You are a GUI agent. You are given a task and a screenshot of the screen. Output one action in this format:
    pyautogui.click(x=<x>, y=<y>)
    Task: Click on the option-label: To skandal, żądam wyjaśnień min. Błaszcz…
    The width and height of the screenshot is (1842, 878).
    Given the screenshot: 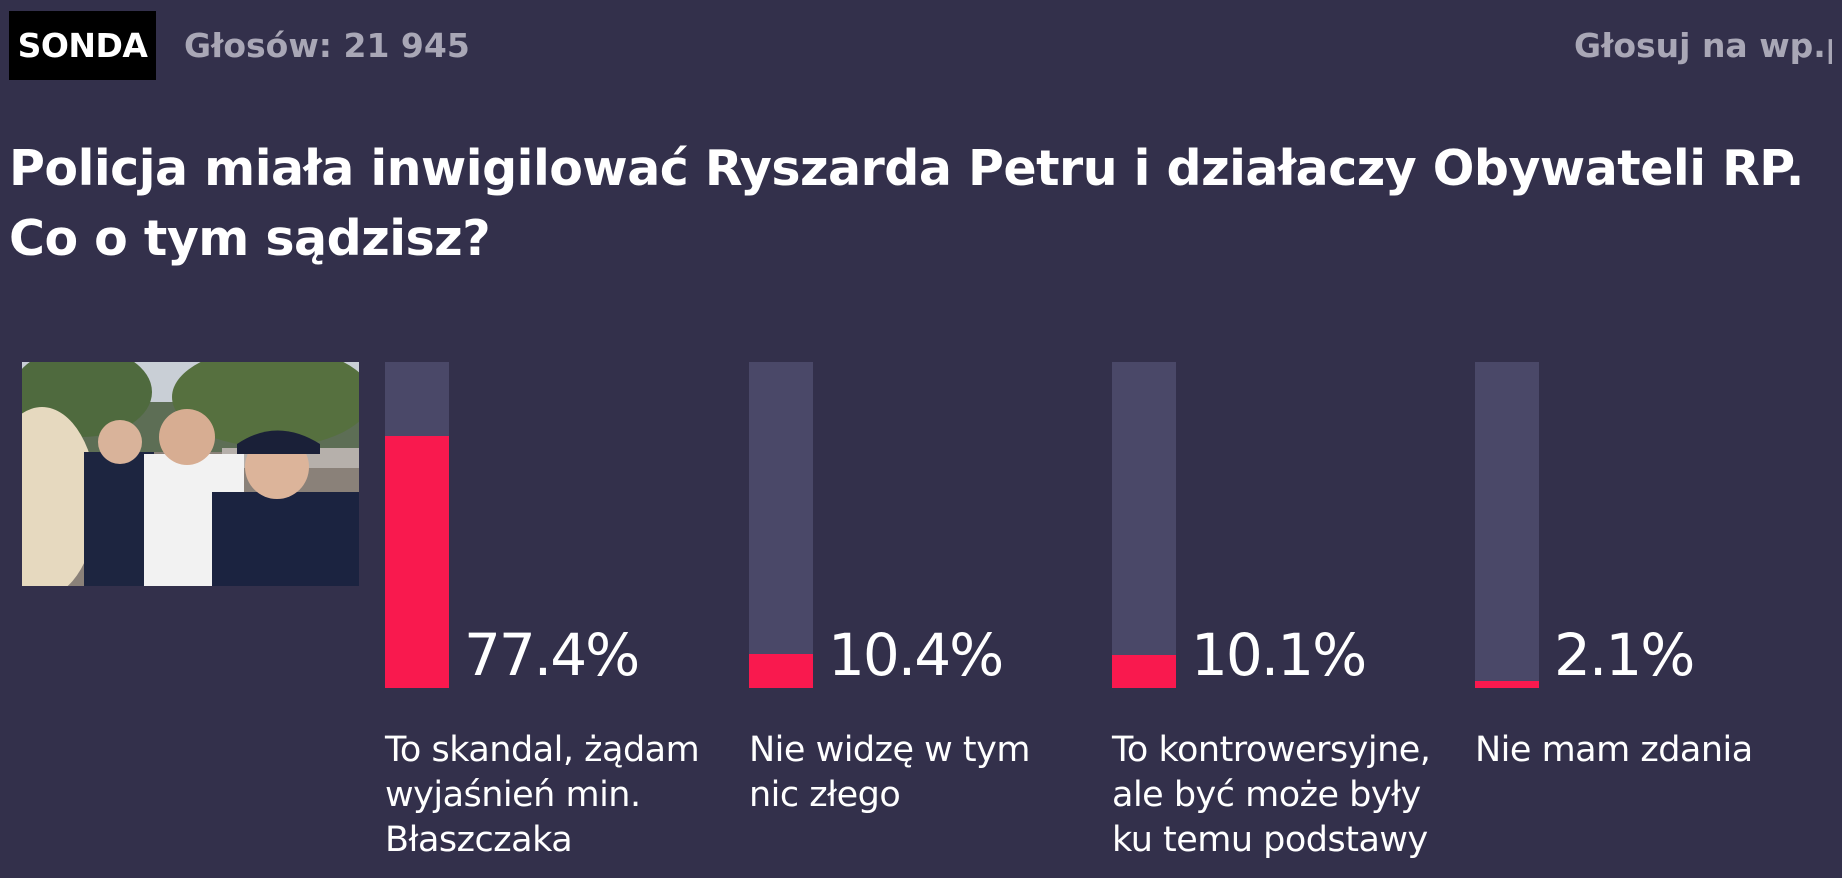 What is the action you would take?
    pyautogui.click(x=542, y=795)
    